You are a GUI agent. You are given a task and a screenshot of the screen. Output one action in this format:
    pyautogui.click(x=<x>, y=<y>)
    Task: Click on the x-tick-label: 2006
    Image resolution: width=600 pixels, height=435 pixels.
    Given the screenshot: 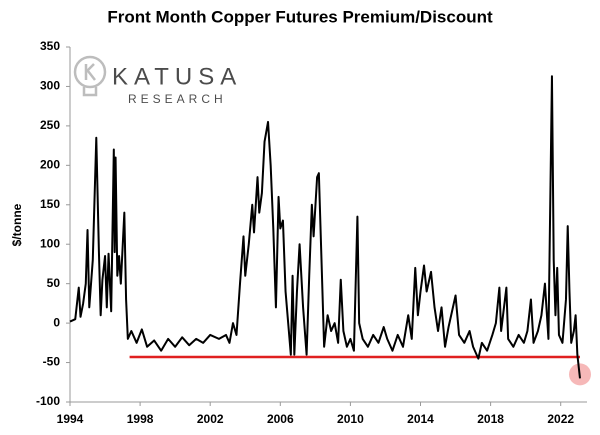 What is the action you would take?
    pyautogui.click(x=280, y=419)
    